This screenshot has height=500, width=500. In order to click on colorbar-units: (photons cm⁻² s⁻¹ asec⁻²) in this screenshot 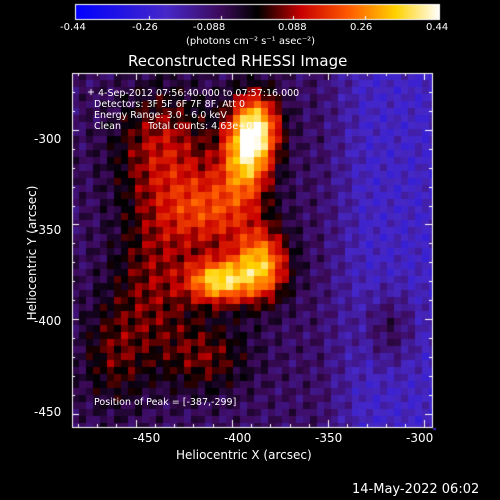, I will do `click(251, 41)`.